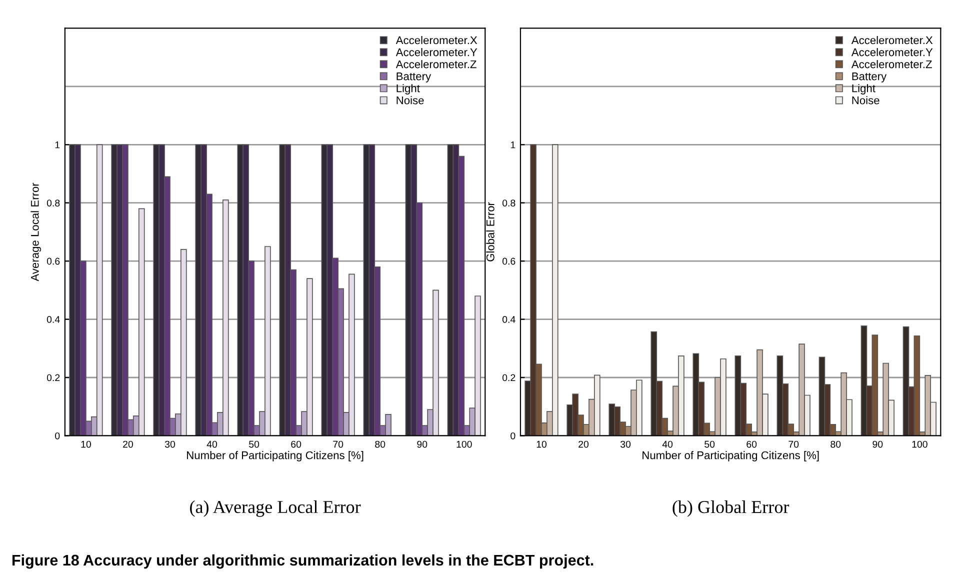  Describe the element at coordinates (303, 561) in the screenshot. I see `caption: Figure 18 Accuracy under algorithmic summarization levels in the ECBT project.` at that location.